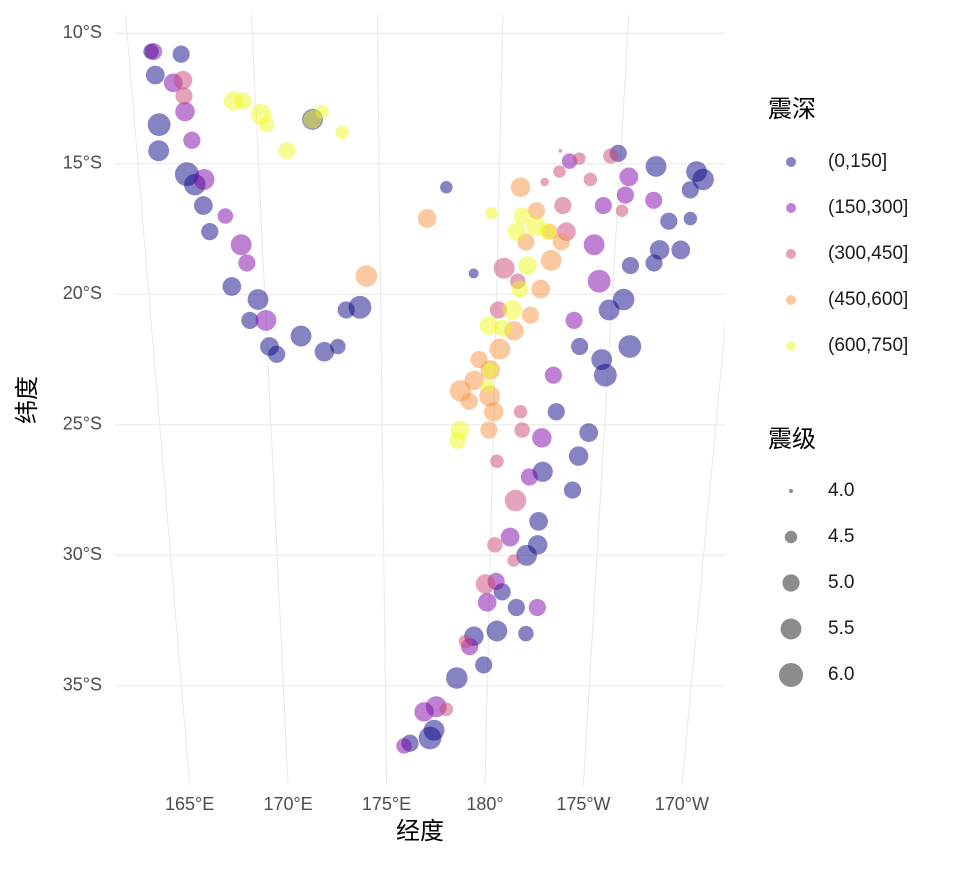 Image resolution: width=960 pixels, height=869 pixels. Describe the element at coordinates (82, 554) in the screenshot. I see `y-tick-label: 30°S` at that location.